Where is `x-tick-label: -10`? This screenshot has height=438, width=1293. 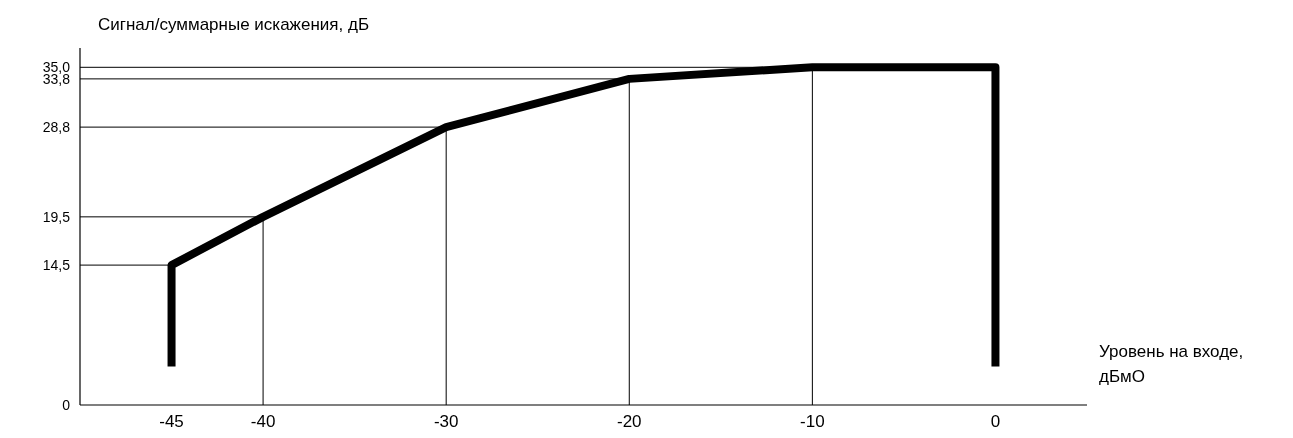
x-tick-label: -10 is located at coordinates (812, 421).